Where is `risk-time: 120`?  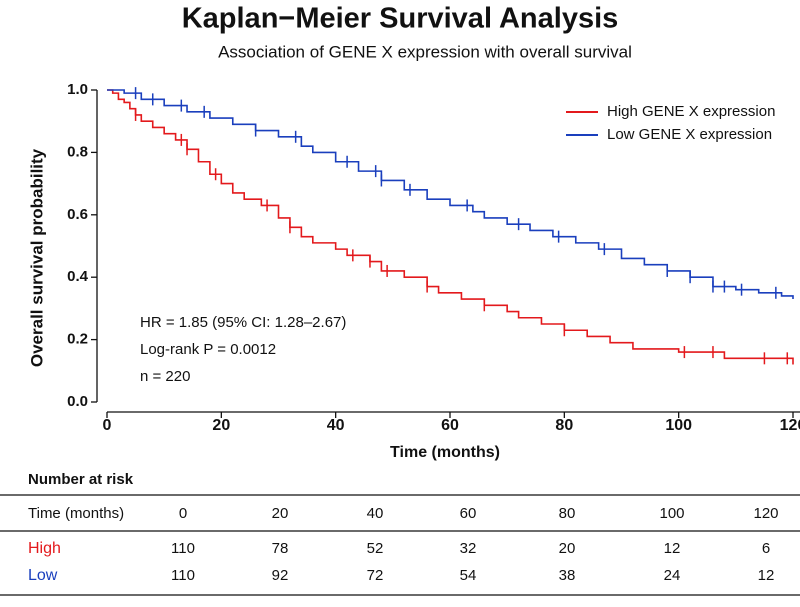 risk-time: 120 is located at coordinates (765, 513).